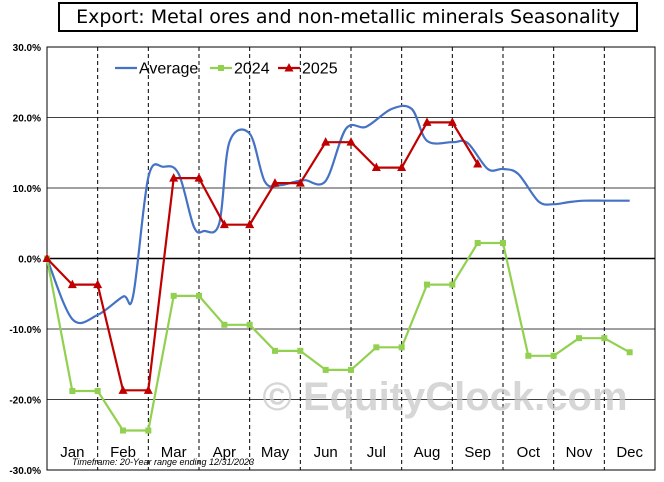 The height and width of the screenshot is (482, 664). I want to click on y-tick-label: 20.0%, so click(27, 119).